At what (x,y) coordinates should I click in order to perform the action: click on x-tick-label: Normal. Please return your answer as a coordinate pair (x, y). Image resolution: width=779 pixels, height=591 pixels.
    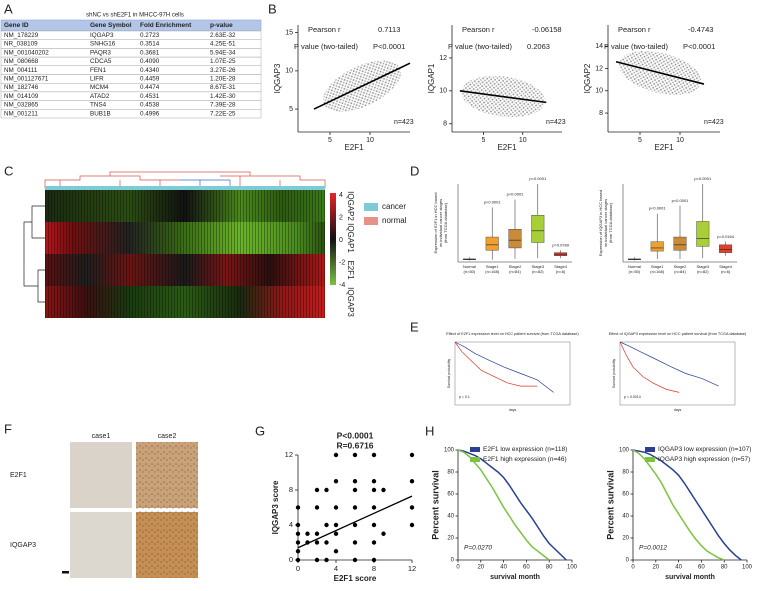
    Looking at the image, I should click on (634, 266).